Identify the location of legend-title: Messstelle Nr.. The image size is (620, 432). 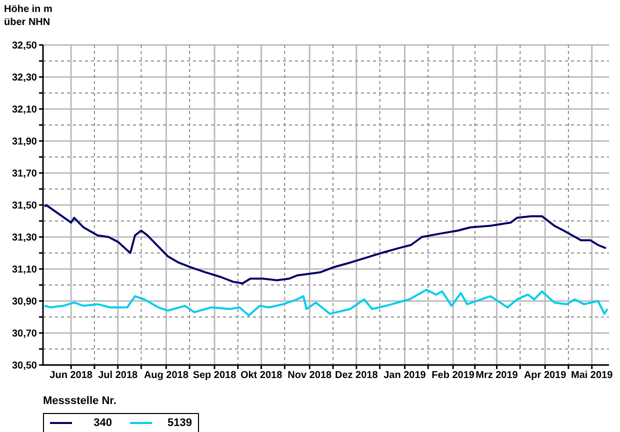
(80, 401).